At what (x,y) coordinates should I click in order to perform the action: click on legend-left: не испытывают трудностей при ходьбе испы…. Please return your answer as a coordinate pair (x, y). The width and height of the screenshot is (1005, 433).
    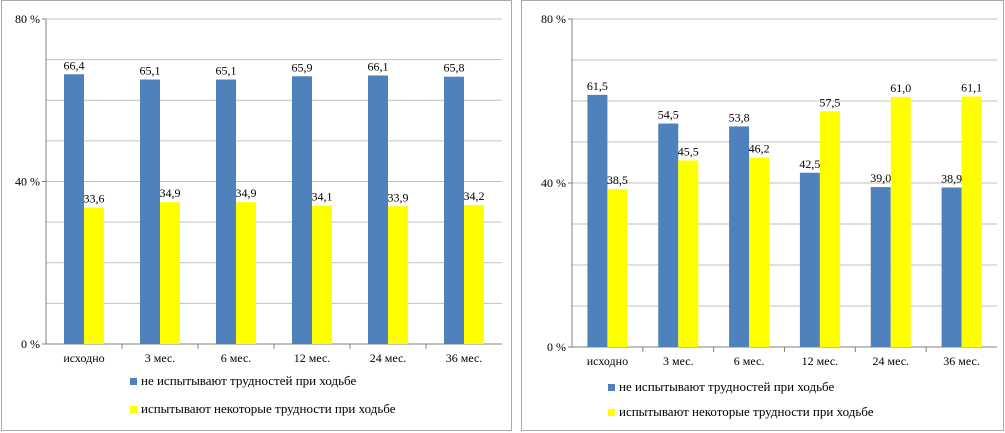
    Looking at the image, I should click on (315, 398).